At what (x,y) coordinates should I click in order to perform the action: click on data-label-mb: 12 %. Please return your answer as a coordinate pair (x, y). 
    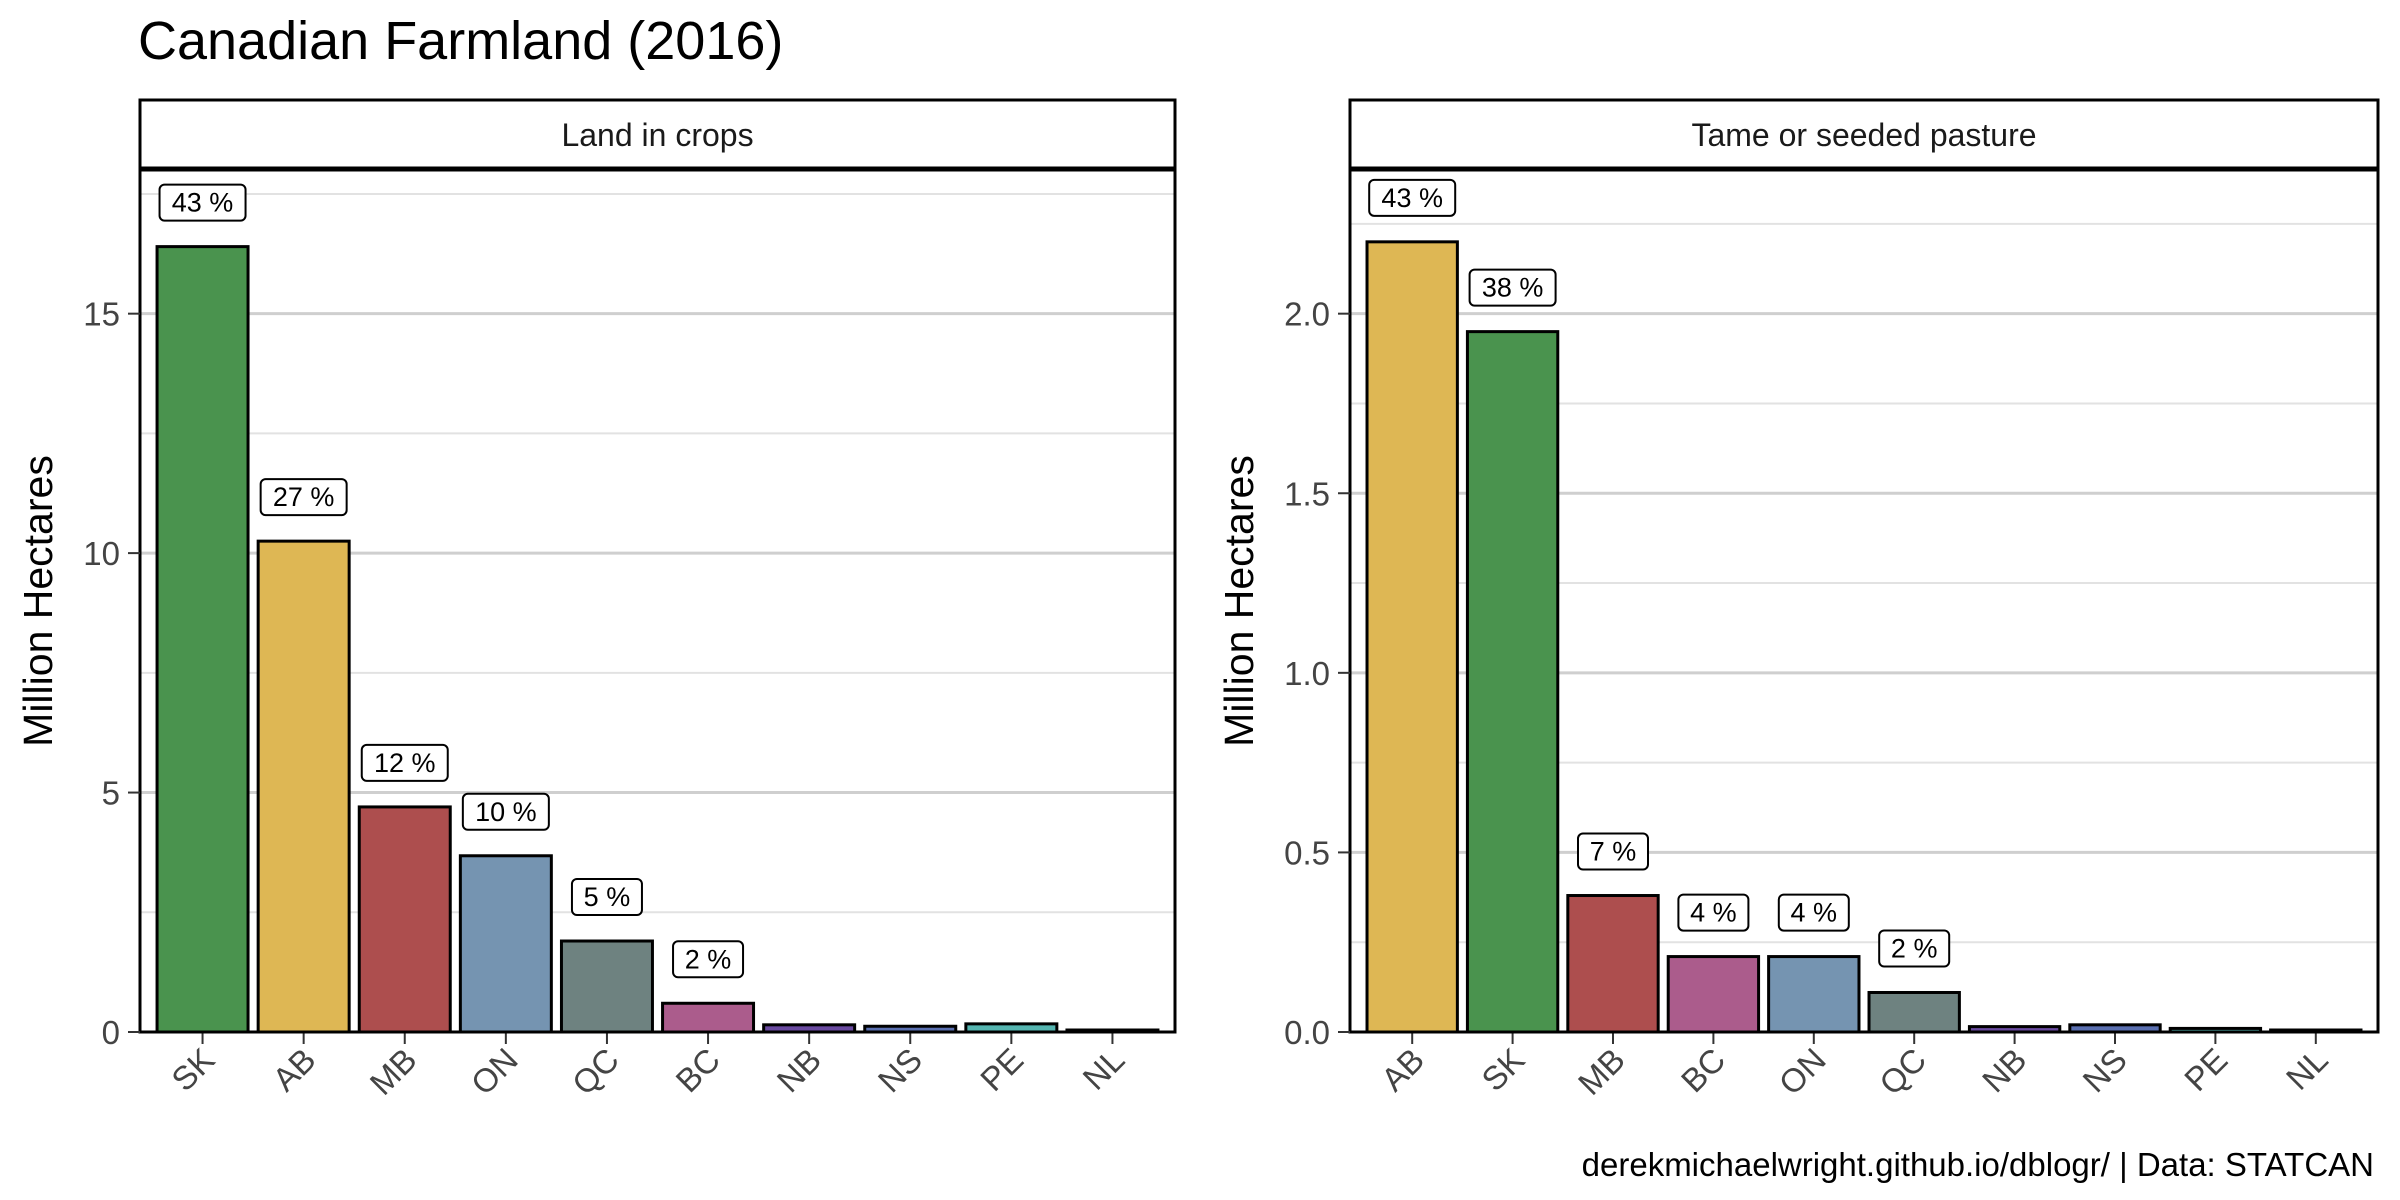
    Looking at the image, I should click on (405, 763).